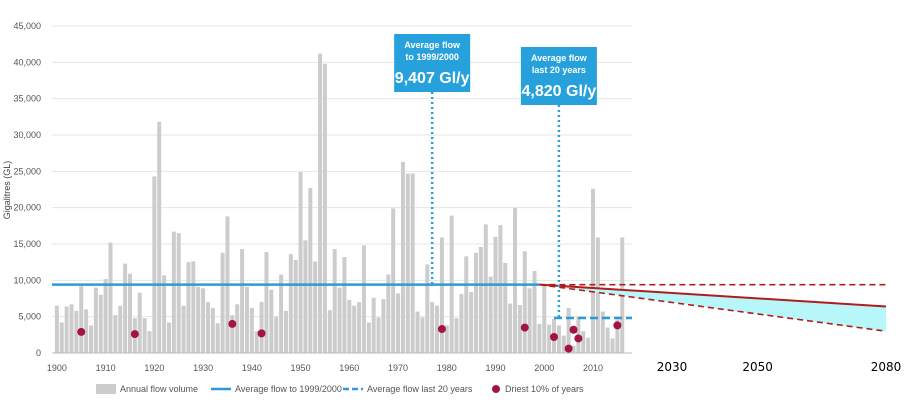  I want to click on x-tick-label: 1960, so click(349, 368).